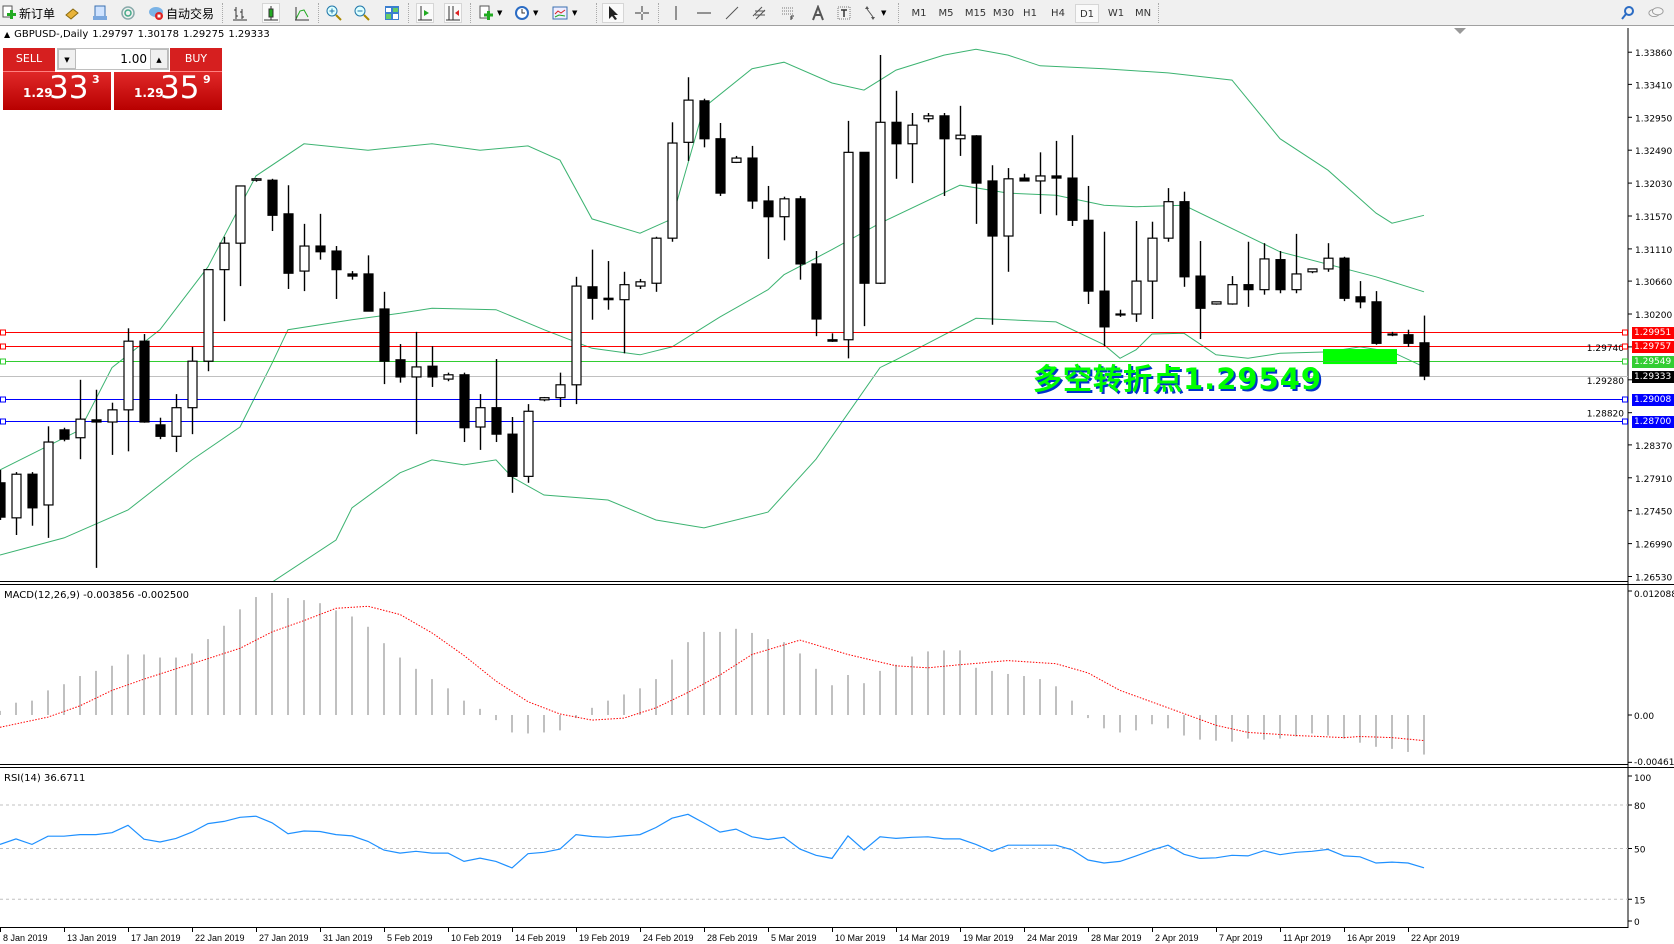 The width and height of the screenshot is (1674, 944). I want to click on chart-shift-marker, so click(1460, 31).